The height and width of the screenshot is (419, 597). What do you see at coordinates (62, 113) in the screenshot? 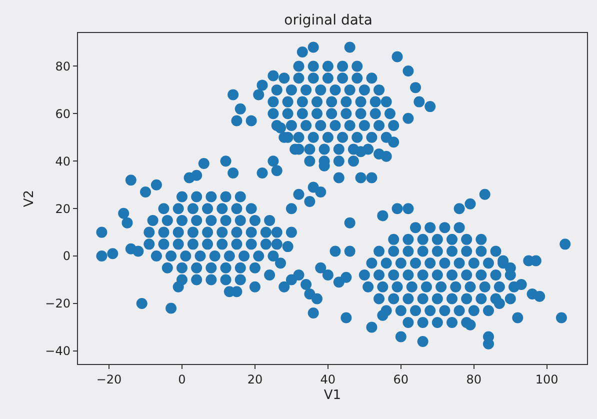
I see `y-tick-label: 60` at bounding box center [62, 113].